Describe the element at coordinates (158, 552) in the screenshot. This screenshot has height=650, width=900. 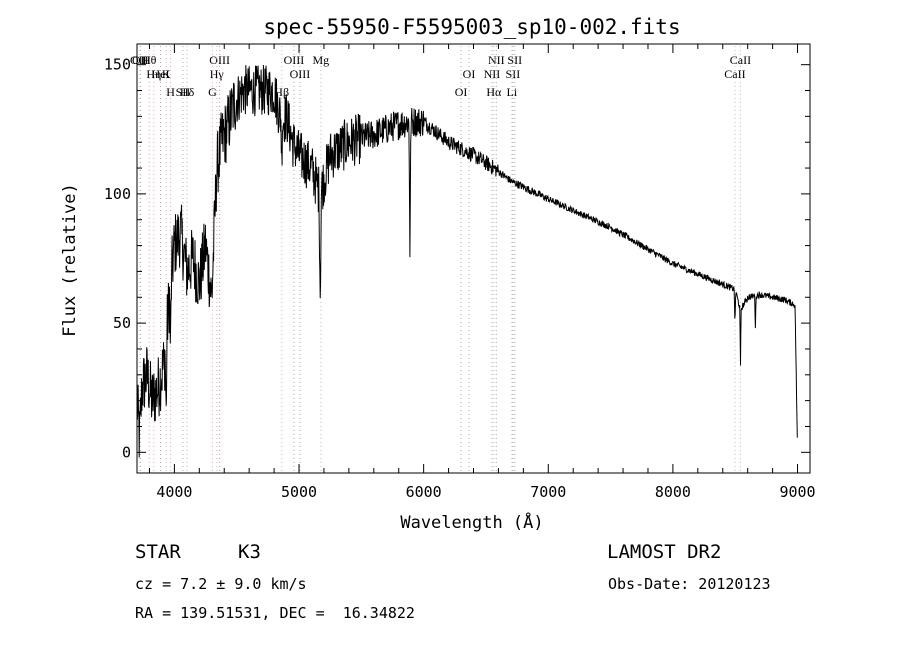
I see `object-class: STAR` at that location.